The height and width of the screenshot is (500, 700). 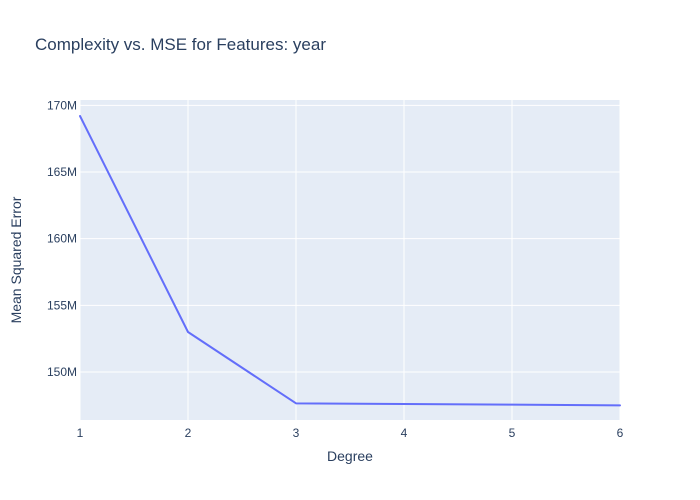 I want to click on x-tick-label-4: 4, so click(x=404, y=433).